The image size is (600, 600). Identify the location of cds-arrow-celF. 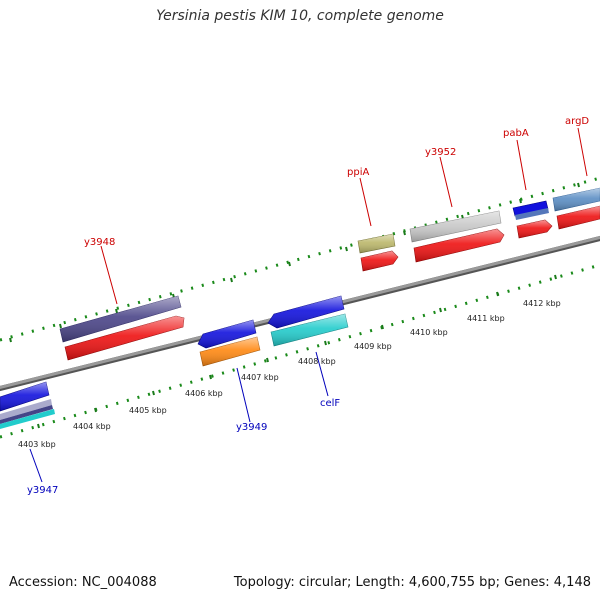
(309, 330).